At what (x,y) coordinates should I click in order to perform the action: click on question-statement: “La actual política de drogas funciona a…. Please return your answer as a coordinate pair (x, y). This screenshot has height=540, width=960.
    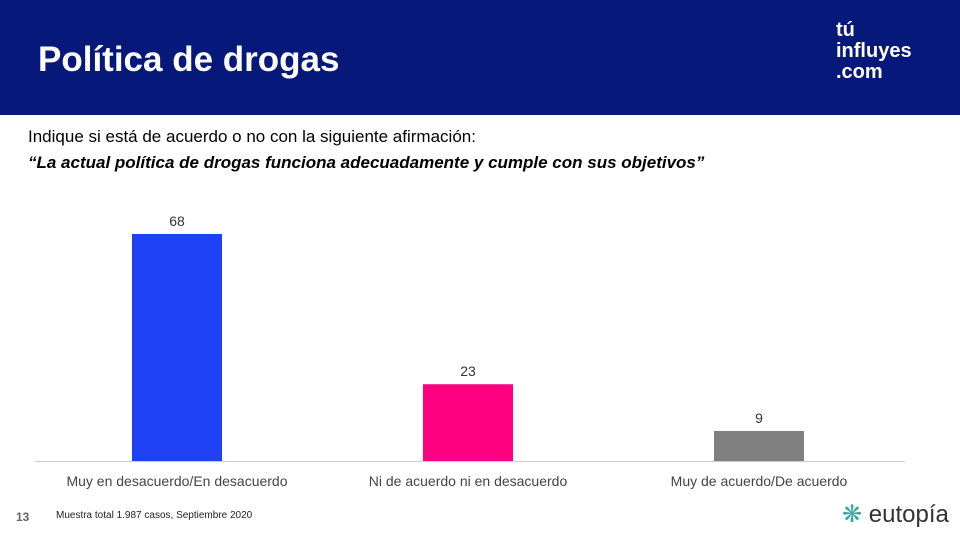
    Looking at the image, I should click on (366, 162).